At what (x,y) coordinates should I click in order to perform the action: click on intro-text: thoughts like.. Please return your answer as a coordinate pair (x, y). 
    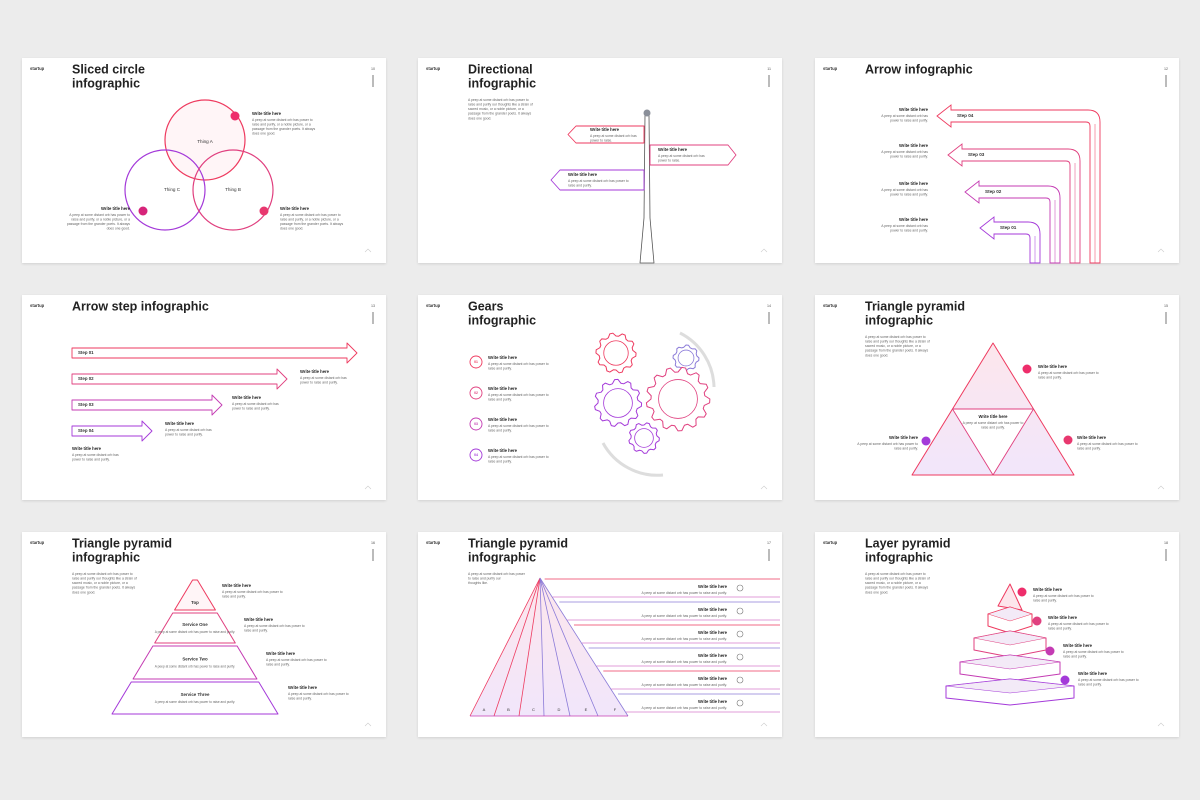
    Looking at the image, I should click on (478, 583).